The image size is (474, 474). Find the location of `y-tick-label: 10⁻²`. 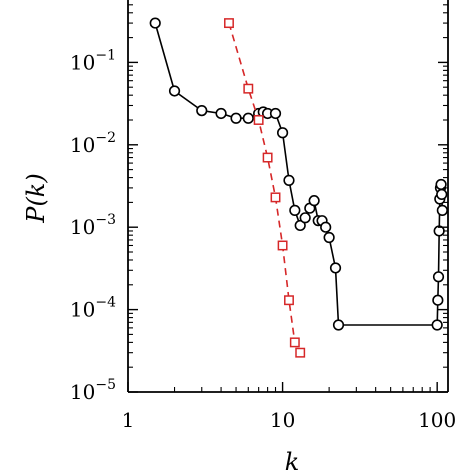

y-tick-label: 10⁻² is located at coordinates (93, 143).